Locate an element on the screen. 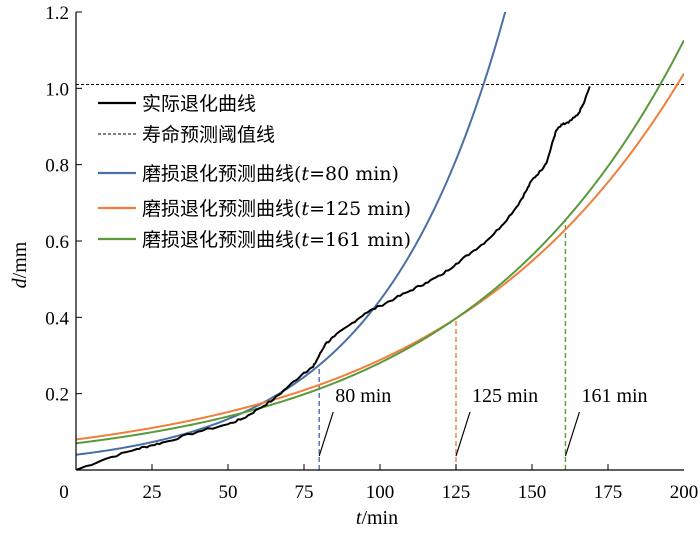 The height and width of the screenshot is (534, 700). x-tick-label: 200 is located at coordinates (684, 492).